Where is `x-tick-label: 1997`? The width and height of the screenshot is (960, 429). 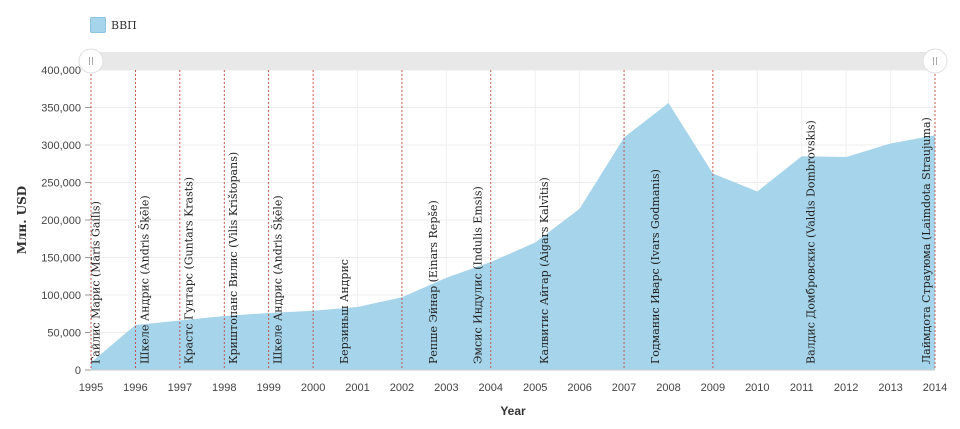
x-tick-label: 1997 is located at coordinates (180, 388).